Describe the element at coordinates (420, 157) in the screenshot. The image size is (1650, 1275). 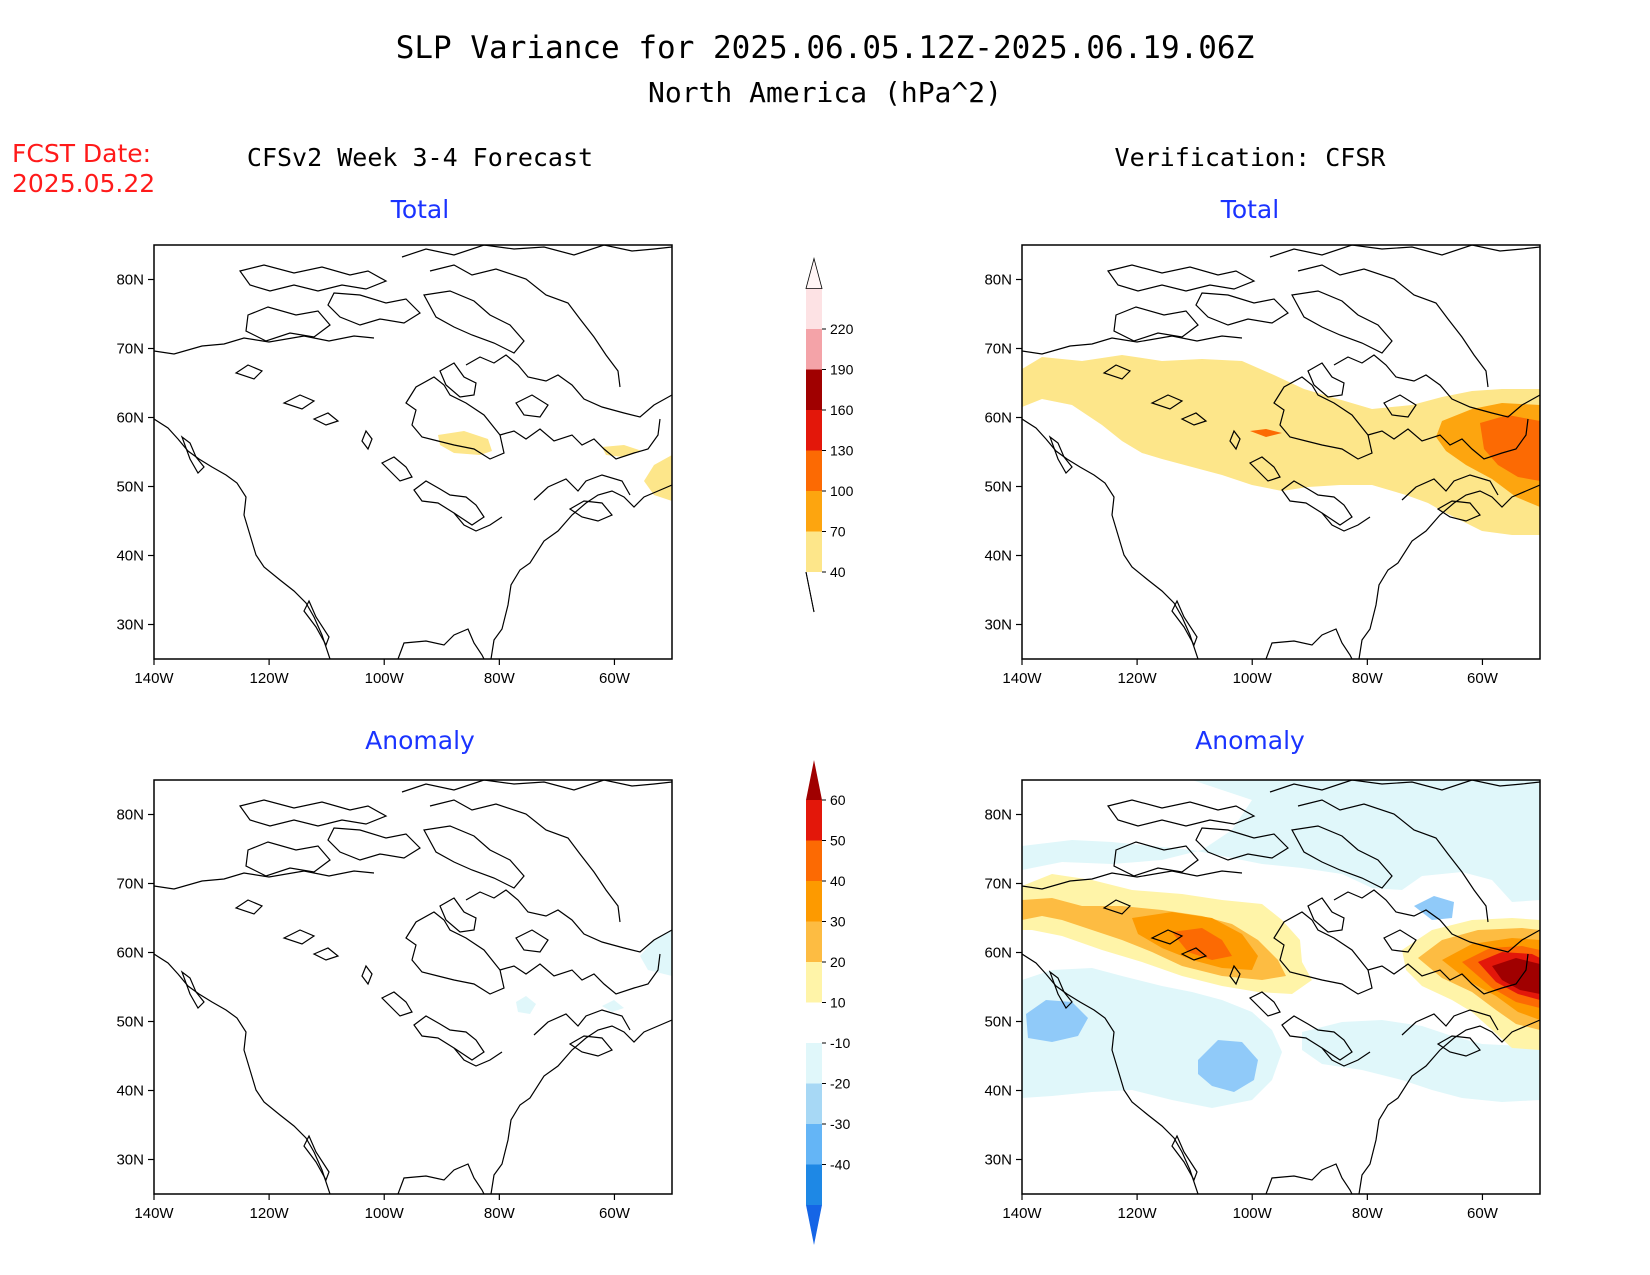
I see `left-column-title: CFSv2 Week 3-4 Forecast` at that location.